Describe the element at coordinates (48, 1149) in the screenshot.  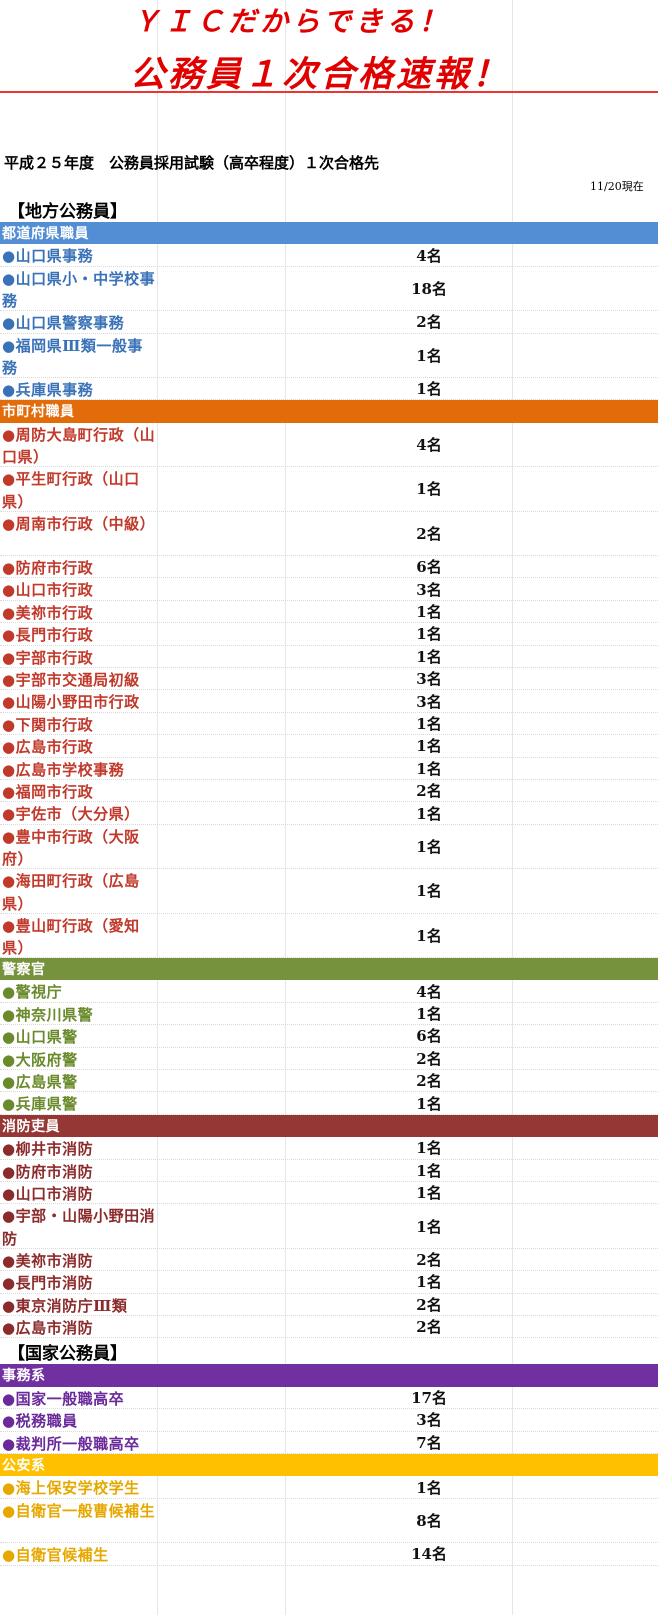
I see `employer-name: ●柳井市消防` at that location.